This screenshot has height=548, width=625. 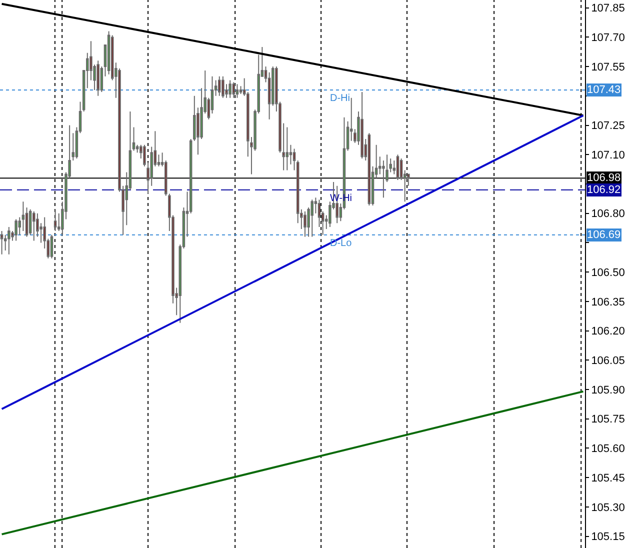 What do you see at coordinates (604, 190) in the screenshot?
I see `ref-line-label: 106.92` at bounding box center [604, 190].